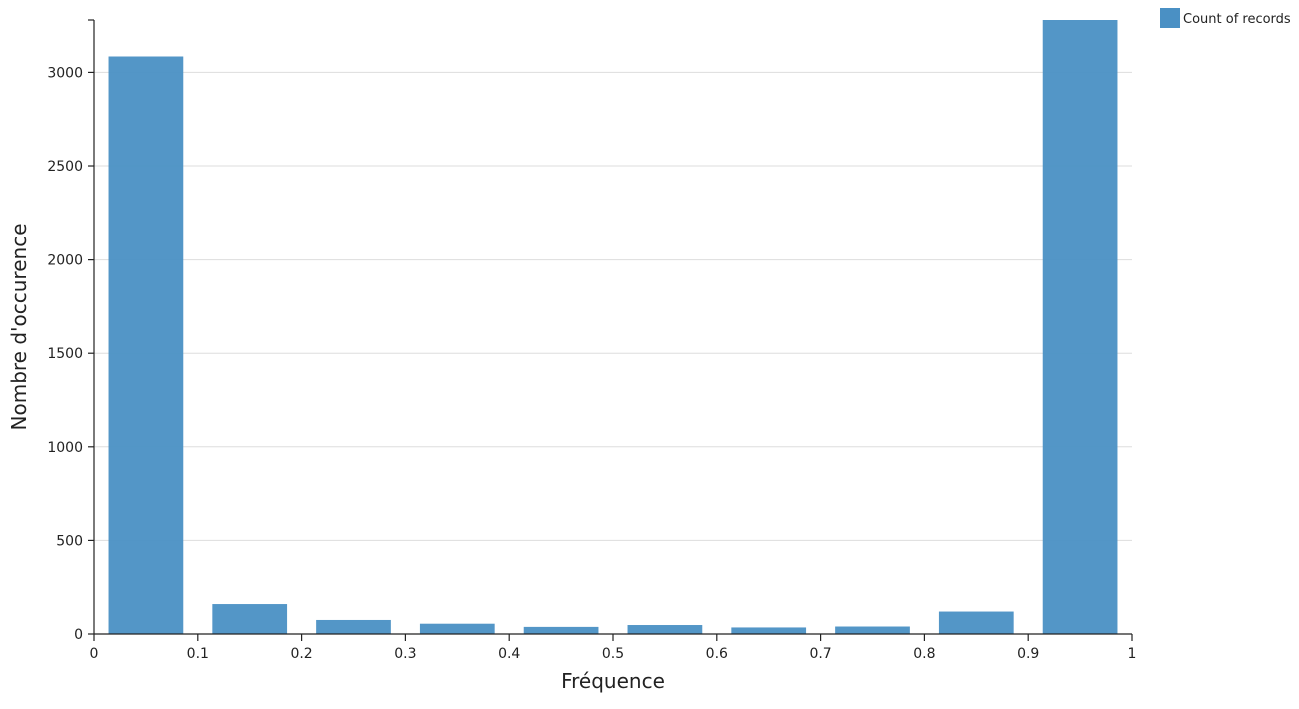  Describe the element at coordinates (65, 73) in the screenshot. I see `y-tick-label: 3000` at that location.